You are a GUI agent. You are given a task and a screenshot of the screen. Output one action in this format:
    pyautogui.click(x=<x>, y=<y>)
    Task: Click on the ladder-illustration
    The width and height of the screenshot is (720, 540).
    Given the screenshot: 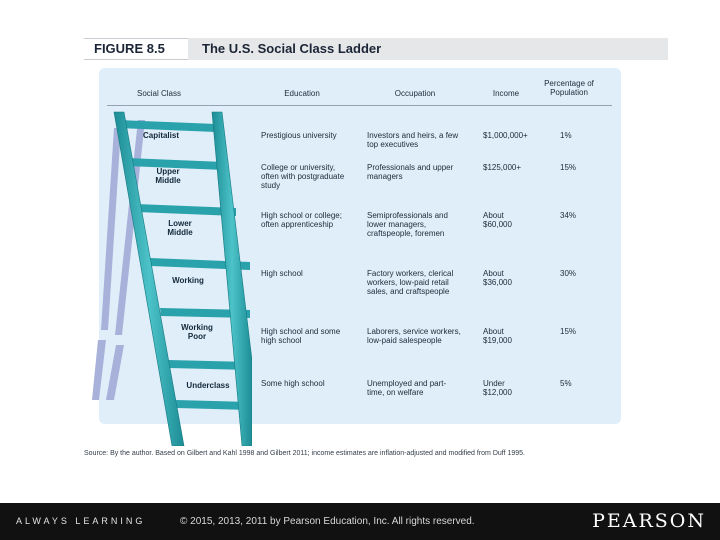 What is the action you would take?
    pyautogui.click(x=172, y=278)
    